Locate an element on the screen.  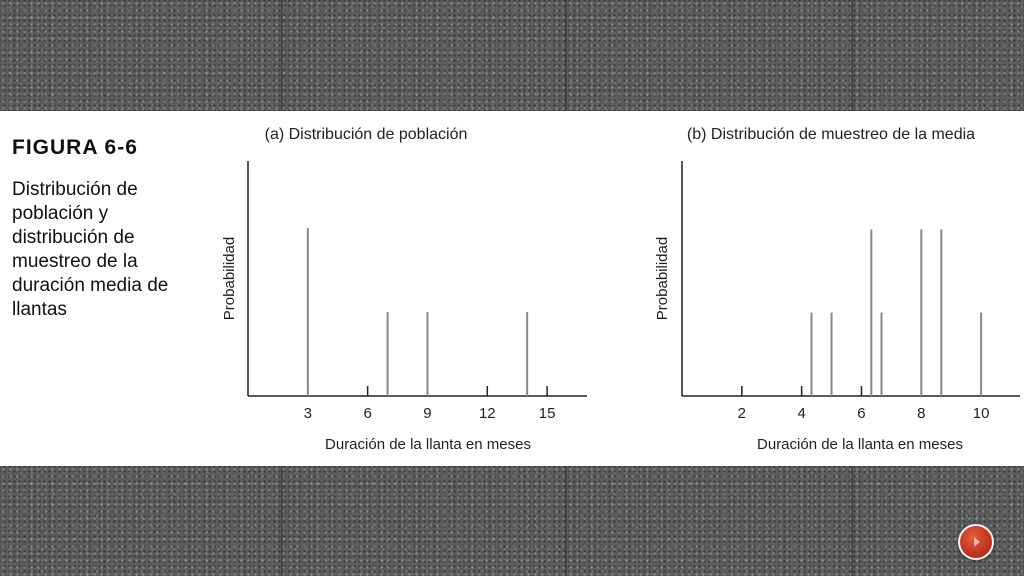
x-tick-label: 8 is located at coordinates (921, 413).